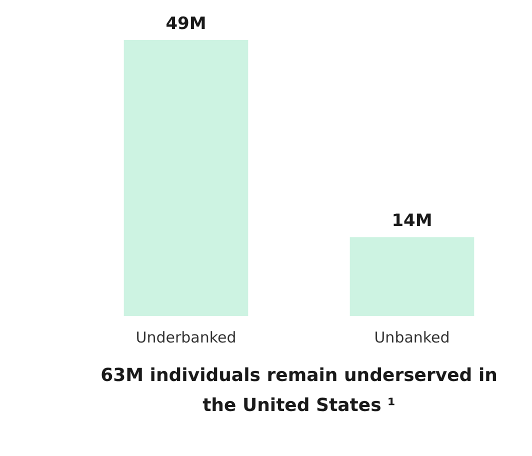  What do you see at coordinates (186, 24) in the screenshot?
I see `data-label: 49M` at bounding box center [186, 24].